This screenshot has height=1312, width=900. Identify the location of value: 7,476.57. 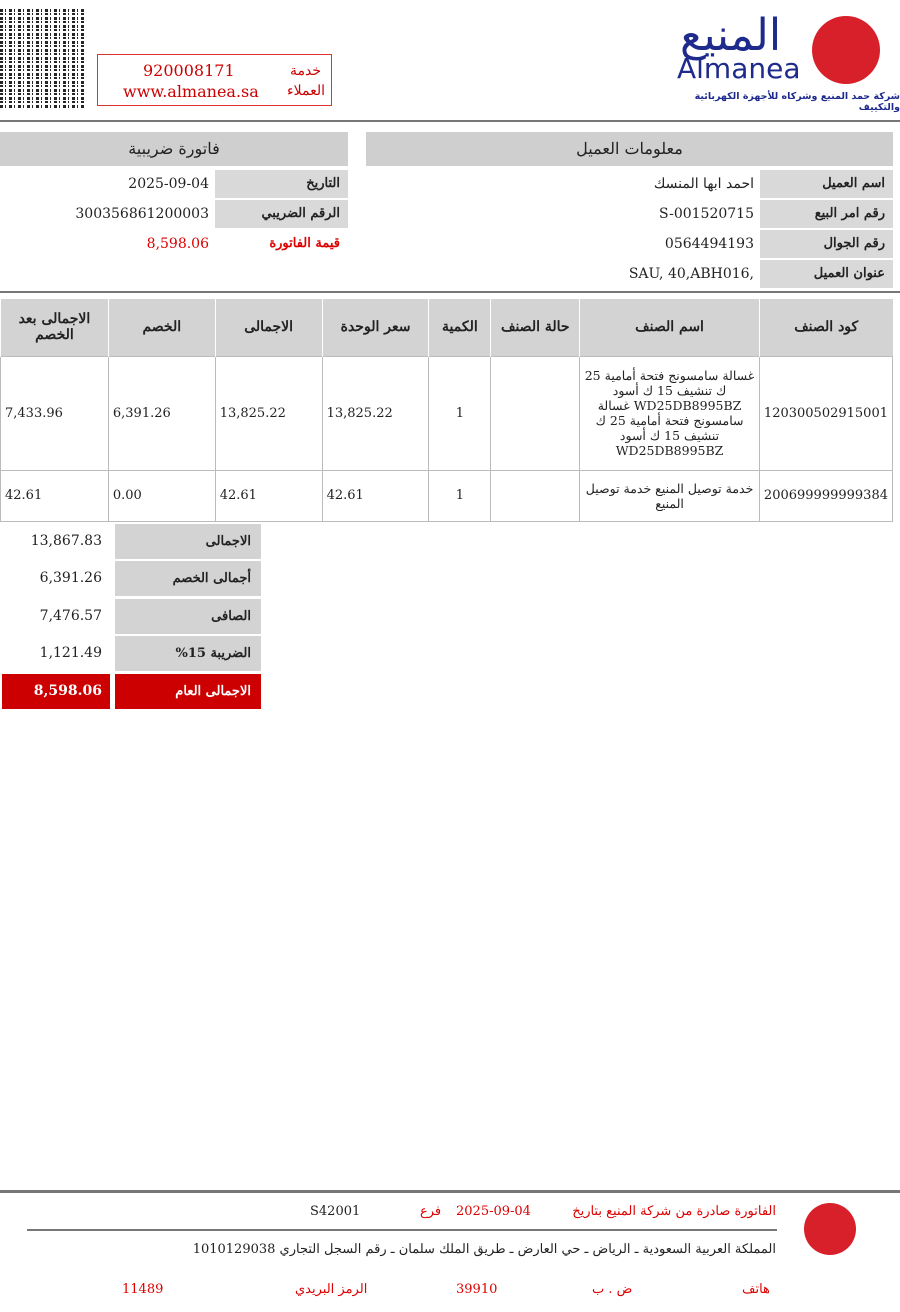
(70, 616).